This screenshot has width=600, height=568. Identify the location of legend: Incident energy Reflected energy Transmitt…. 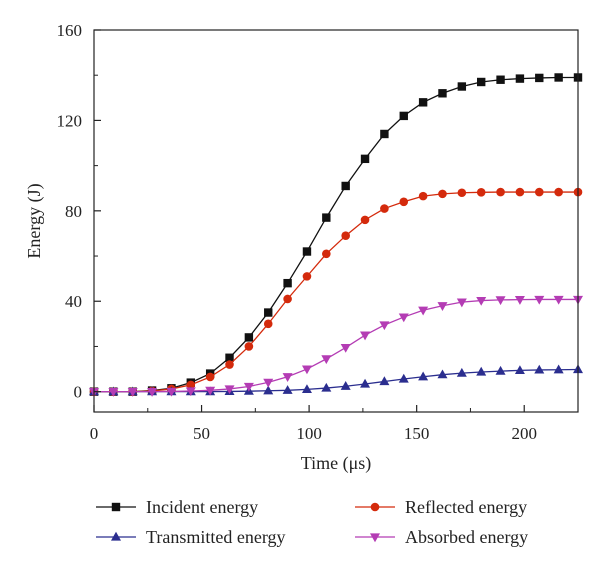
(312, 522).